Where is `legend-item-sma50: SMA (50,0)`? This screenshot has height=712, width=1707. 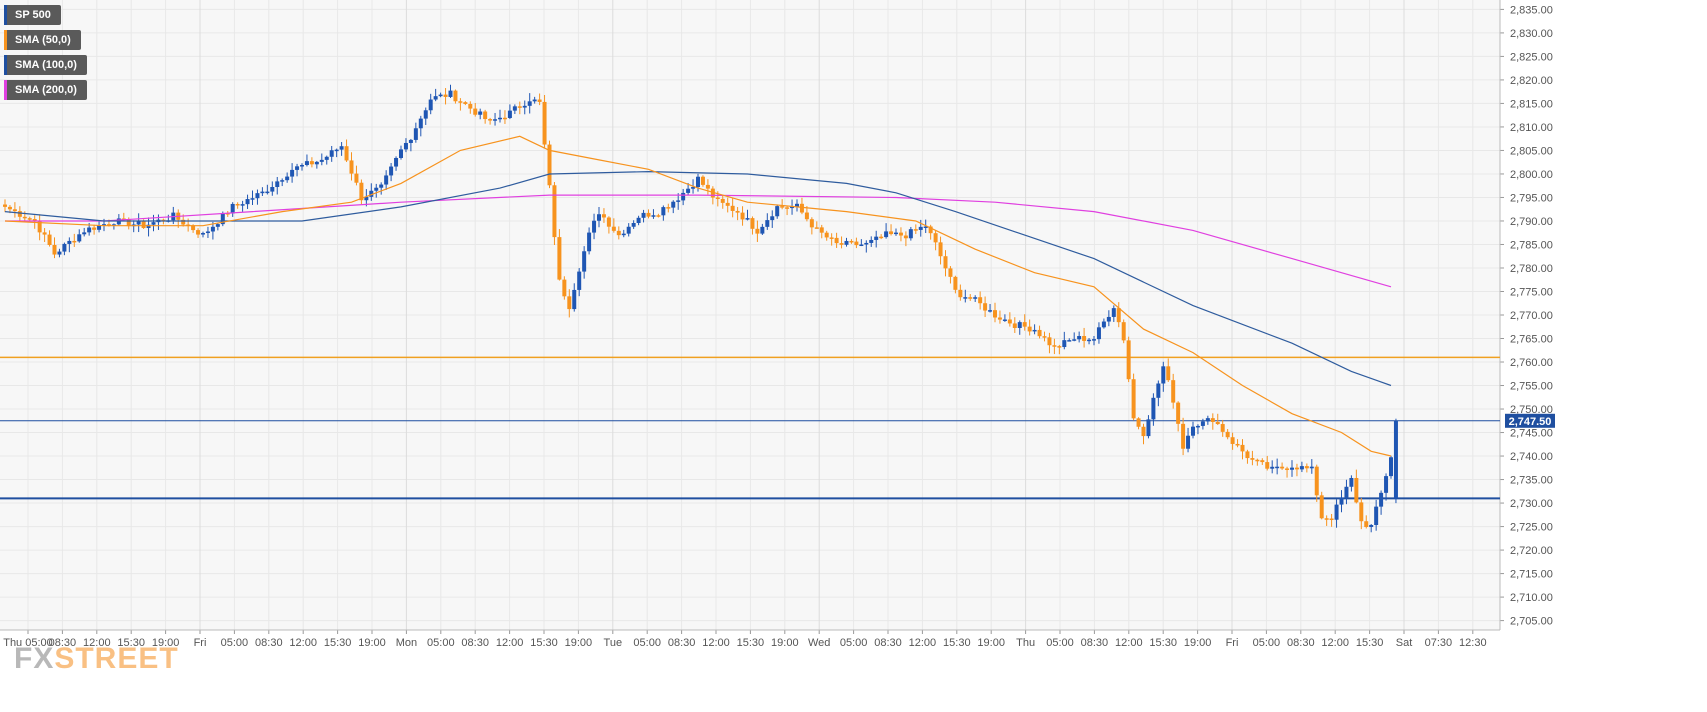
legend-item-sma50: SMA (50,0) is located at coordinates (42, 40).